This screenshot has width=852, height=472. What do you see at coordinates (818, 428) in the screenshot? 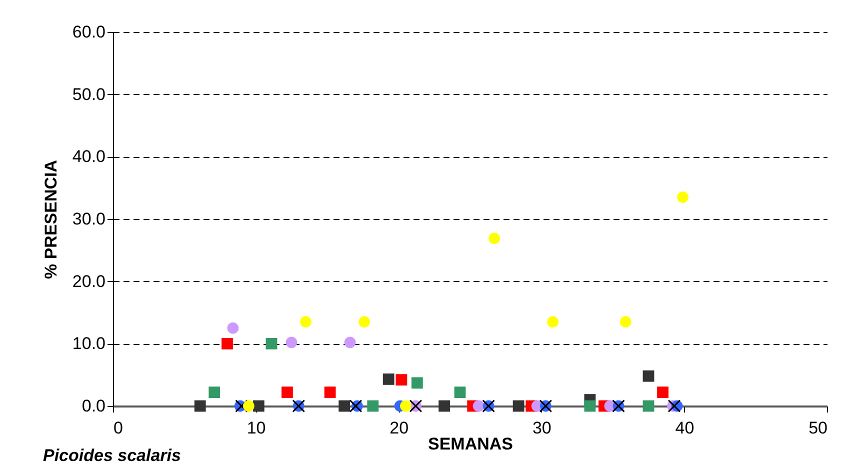
I see `x-tick-label: 50` at bounding box center [818, 428].